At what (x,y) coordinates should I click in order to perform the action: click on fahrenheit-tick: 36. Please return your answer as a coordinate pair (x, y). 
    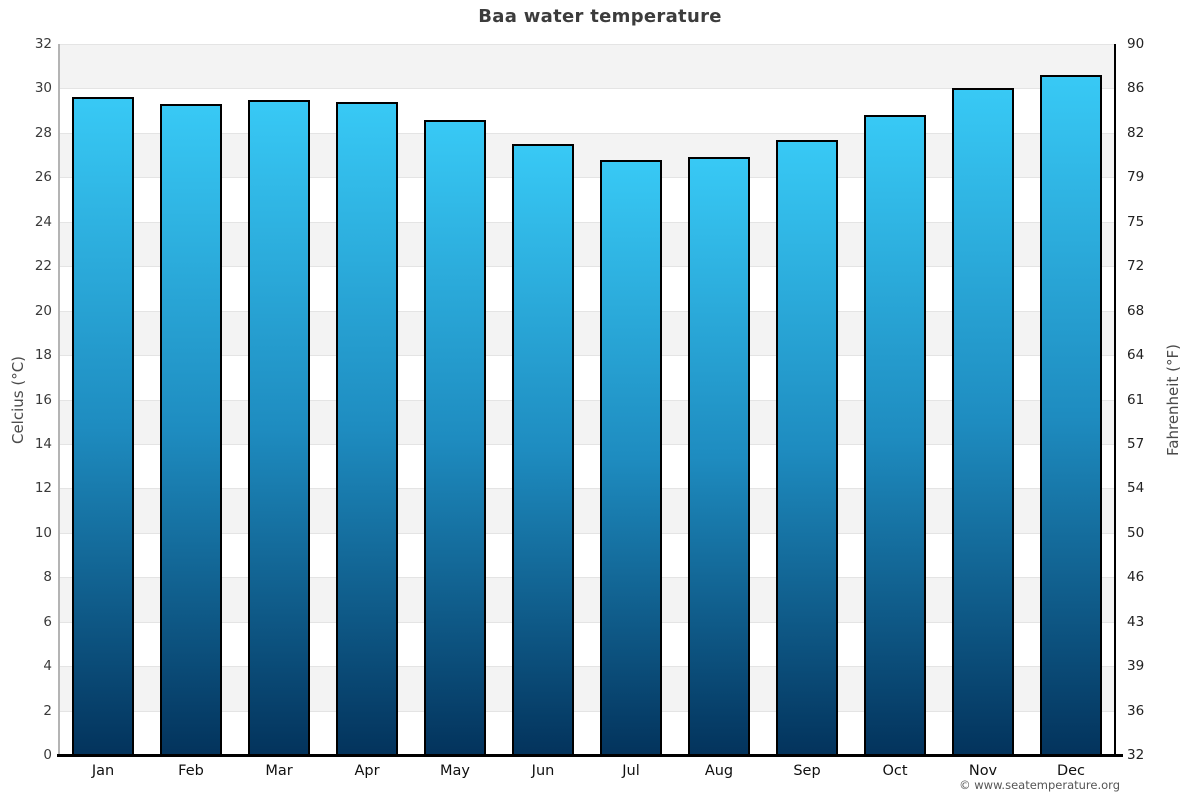
    Looking at the image, I should click on (1136, 710).